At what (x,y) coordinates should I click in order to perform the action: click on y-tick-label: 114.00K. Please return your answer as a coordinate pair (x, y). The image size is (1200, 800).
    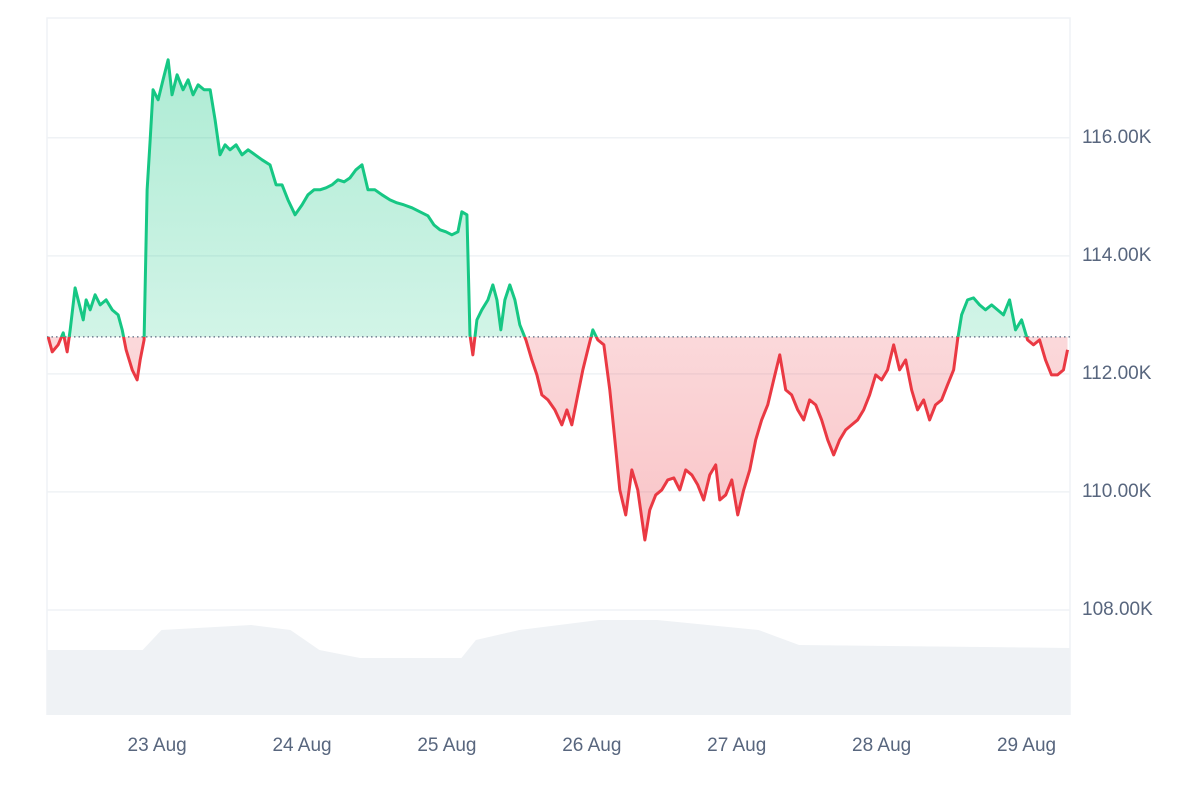
    Looking at the image, I should click on (1117, 255).